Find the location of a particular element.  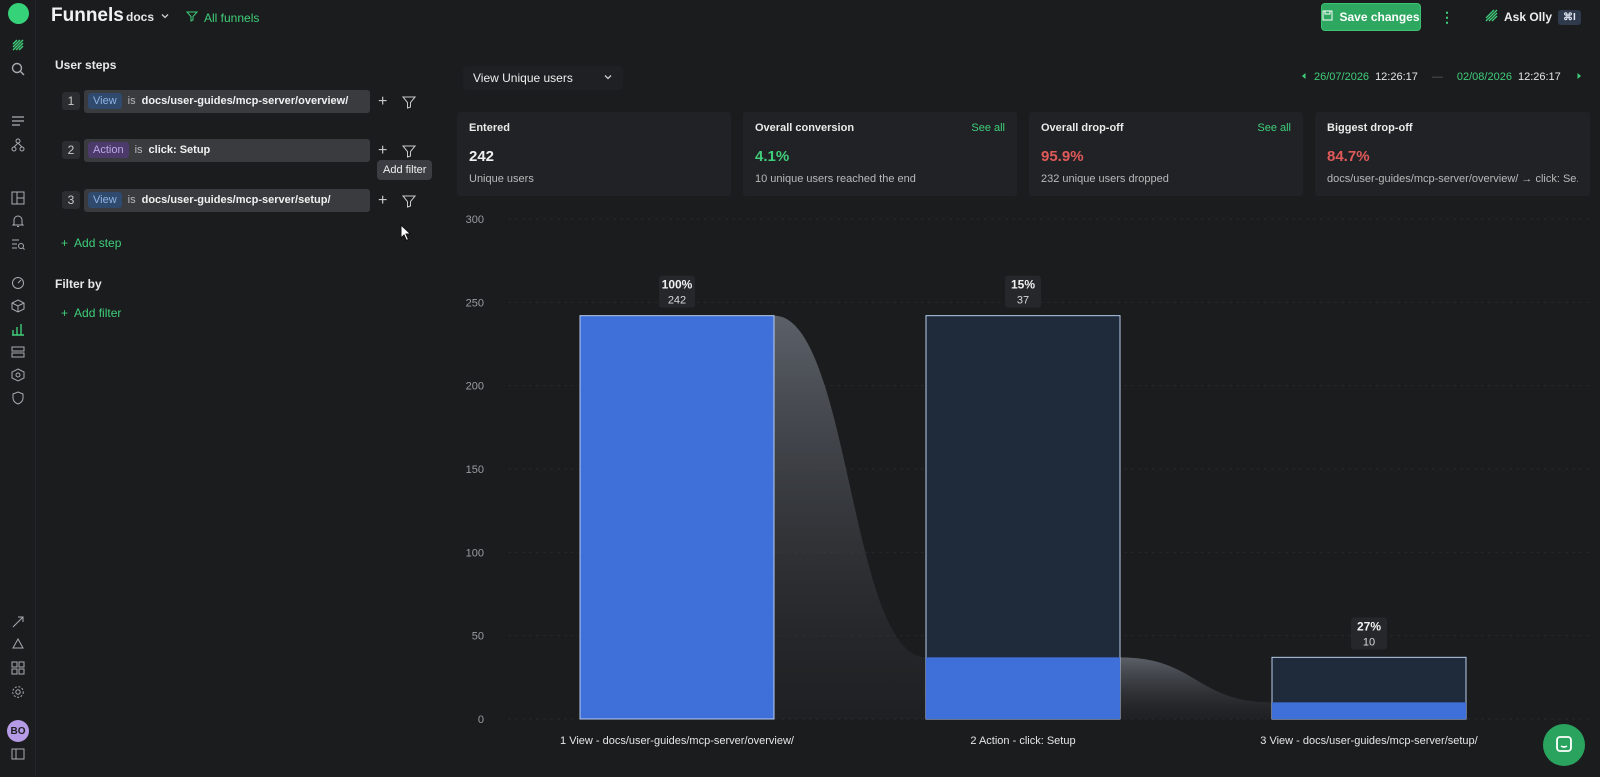

product-analytics-icon is located at coordinates (18, 45).